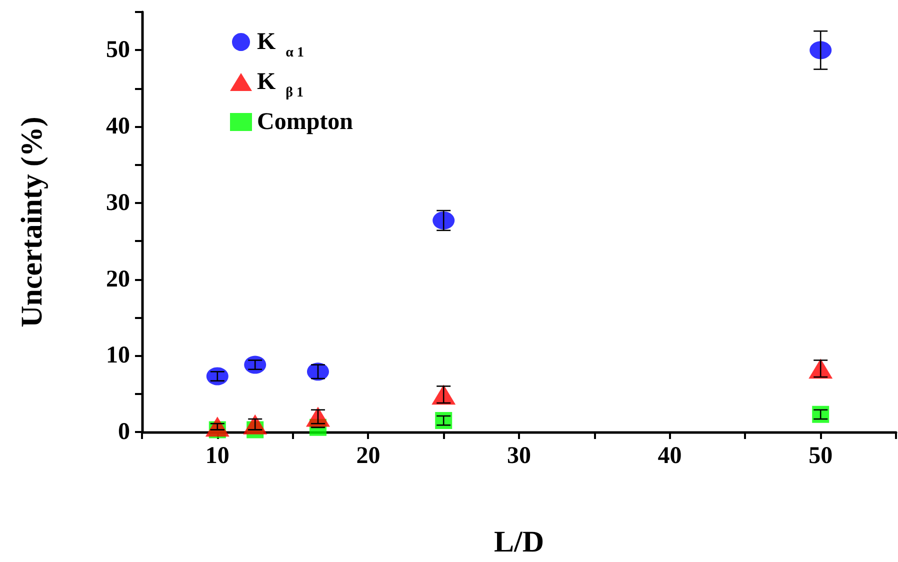 The image size is (898, 562). Describe the element at coordinates (124, 432) in the screenshot. I see `y-tick-label: 0` at that location.